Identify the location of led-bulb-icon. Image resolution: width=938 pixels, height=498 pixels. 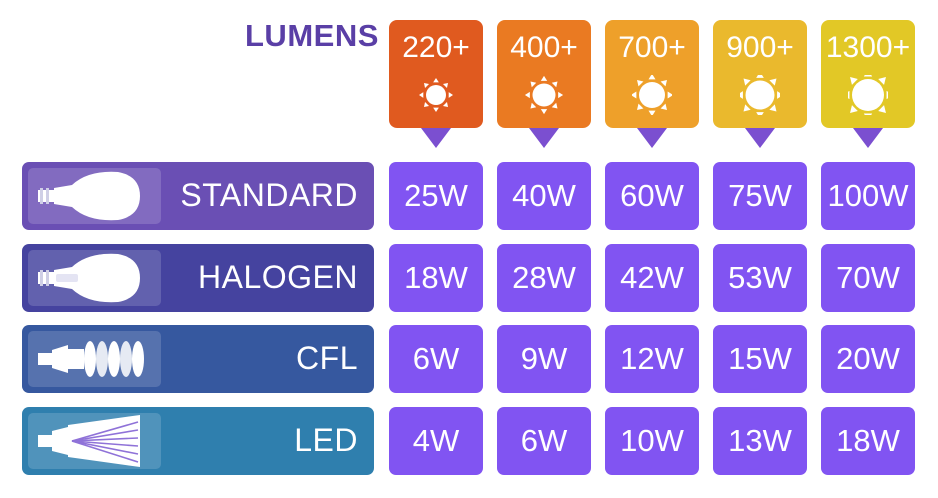
(89, 441).